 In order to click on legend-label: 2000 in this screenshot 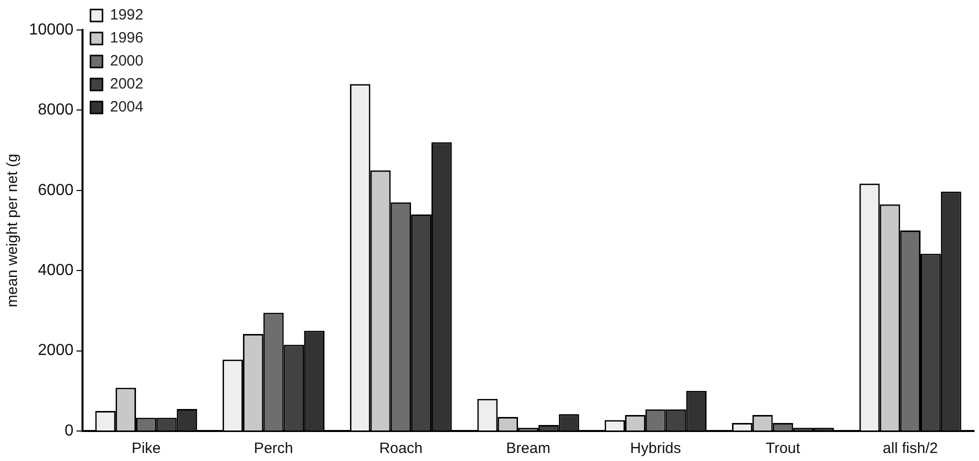, I will do `click(127, 61)`.